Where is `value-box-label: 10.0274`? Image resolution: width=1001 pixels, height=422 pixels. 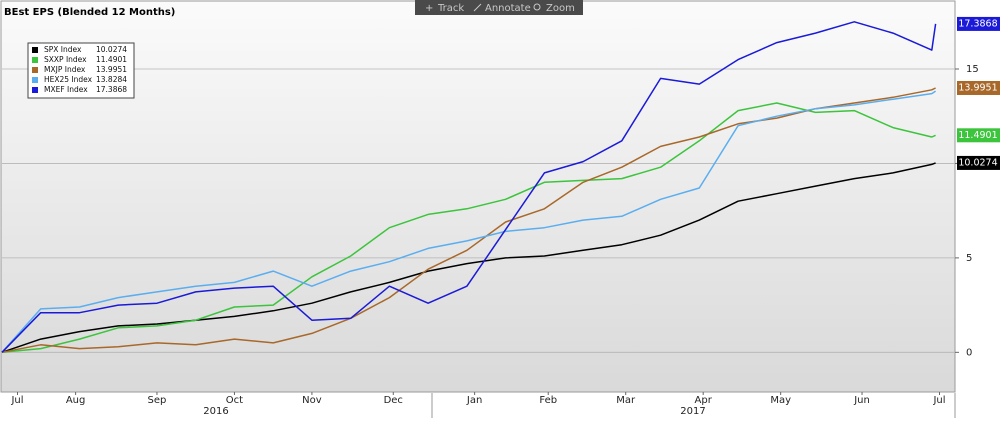
value-box-label: 10.0274 is located at coordinates (977, 162).